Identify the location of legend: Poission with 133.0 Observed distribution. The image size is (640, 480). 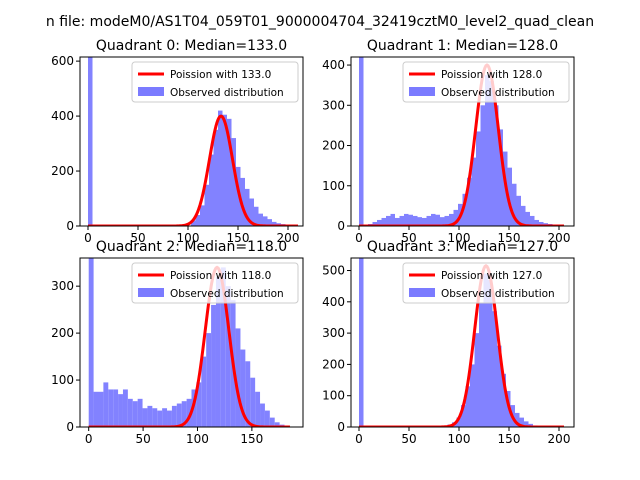
(215, 82).